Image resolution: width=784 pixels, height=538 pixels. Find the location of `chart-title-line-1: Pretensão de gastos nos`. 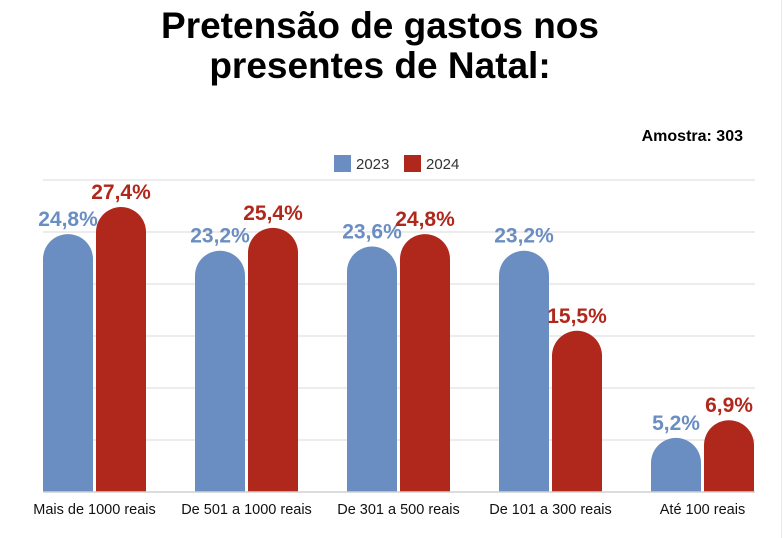

chart-title-line-1: Pretensão de gastos nos is located at coordinates (380, 25).